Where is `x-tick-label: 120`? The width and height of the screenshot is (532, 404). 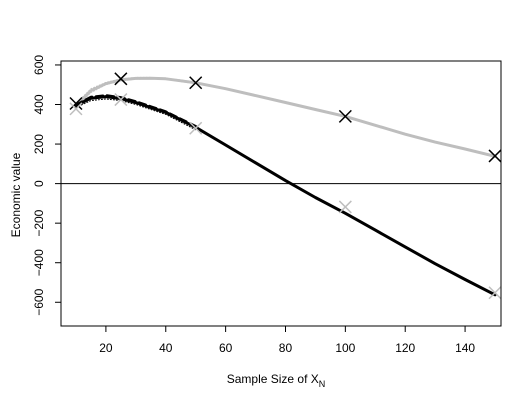
x-tick-label: 120 is located at coordinates (405, 348).